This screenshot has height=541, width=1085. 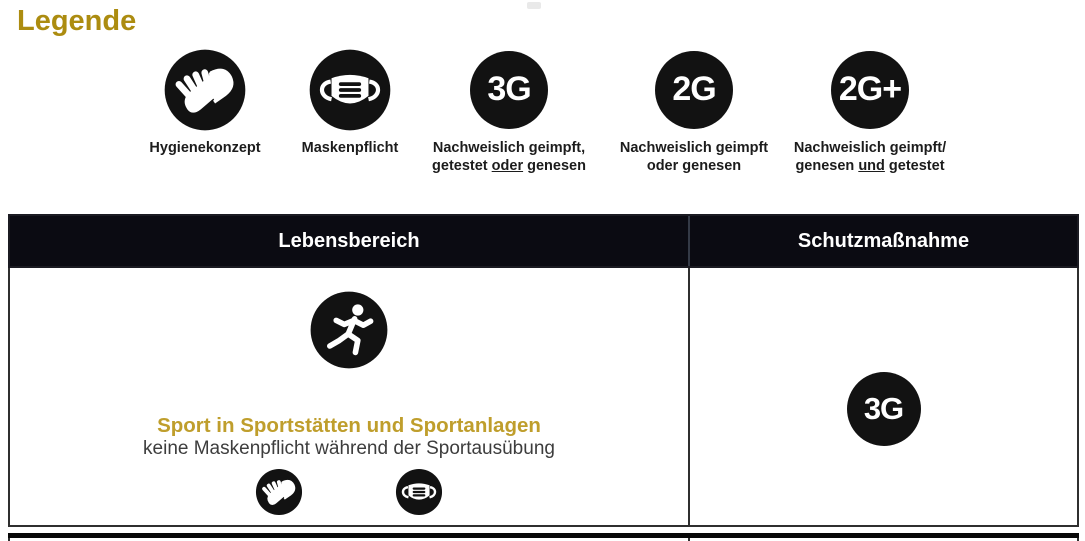 What do you see at coordinates (689, 539) in the screenshot?
I see `column-divider-stub` at bounding box center [689, 539].